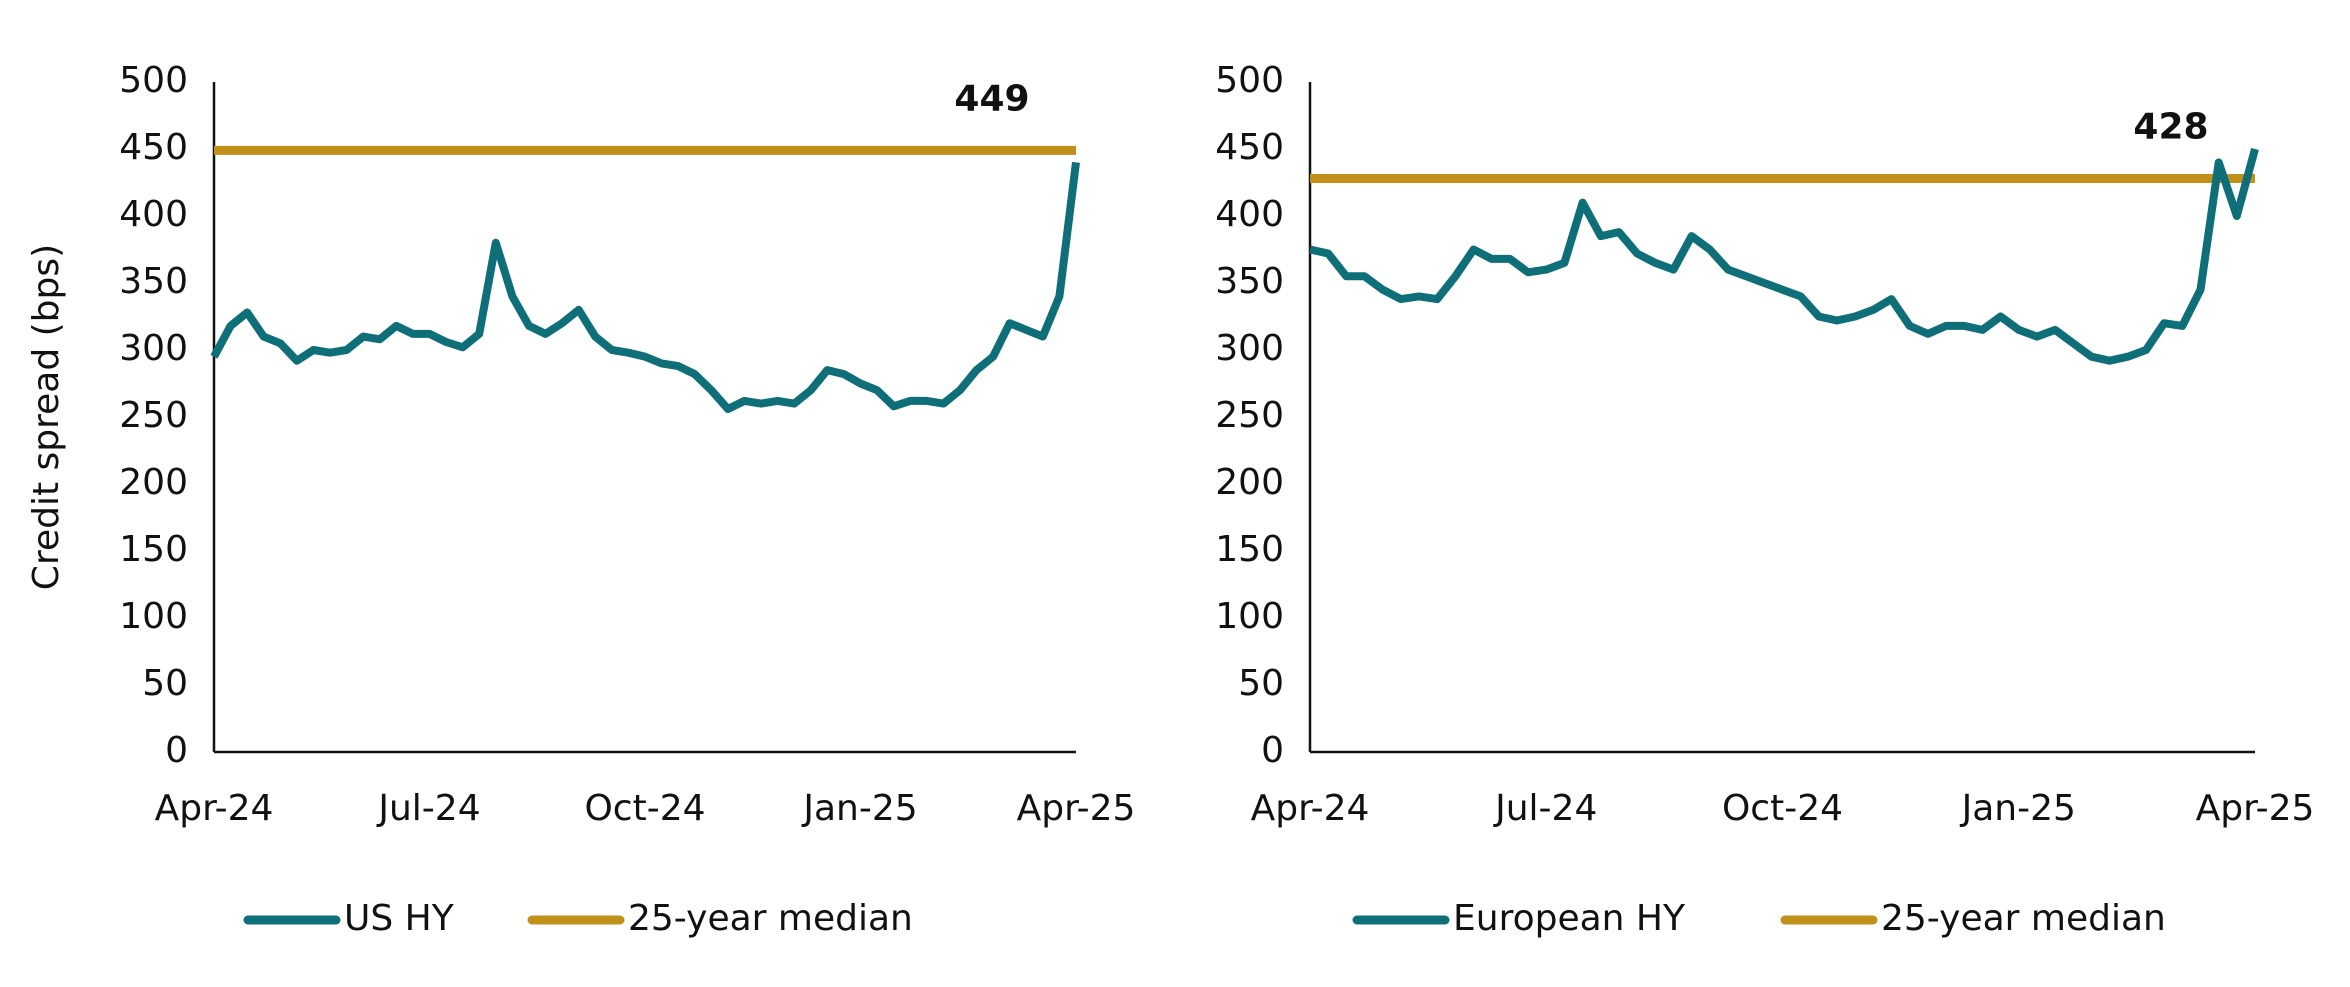  What do you see at coordinates (399, 918) in the screenshot?
I see `legend-label: US HY` at bounding box center [399, 918].